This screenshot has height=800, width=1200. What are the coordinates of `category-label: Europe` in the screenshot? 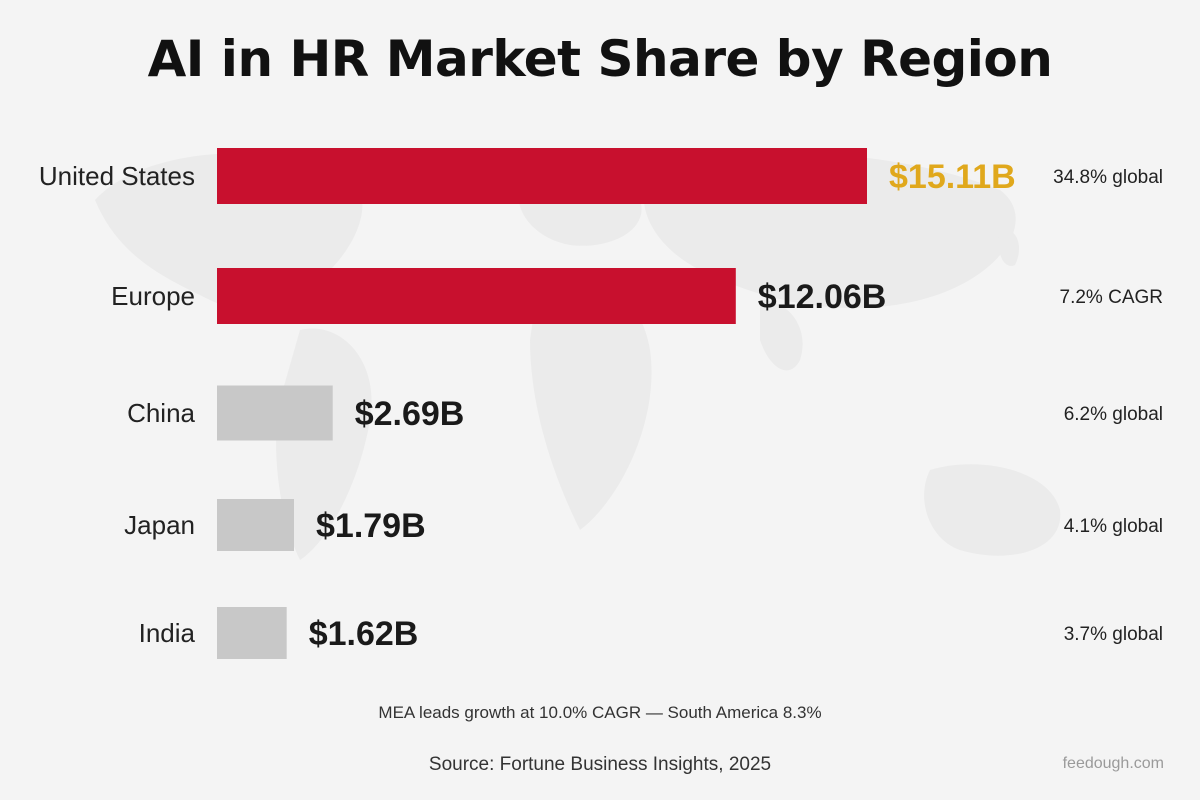 It's located at (153, 296).